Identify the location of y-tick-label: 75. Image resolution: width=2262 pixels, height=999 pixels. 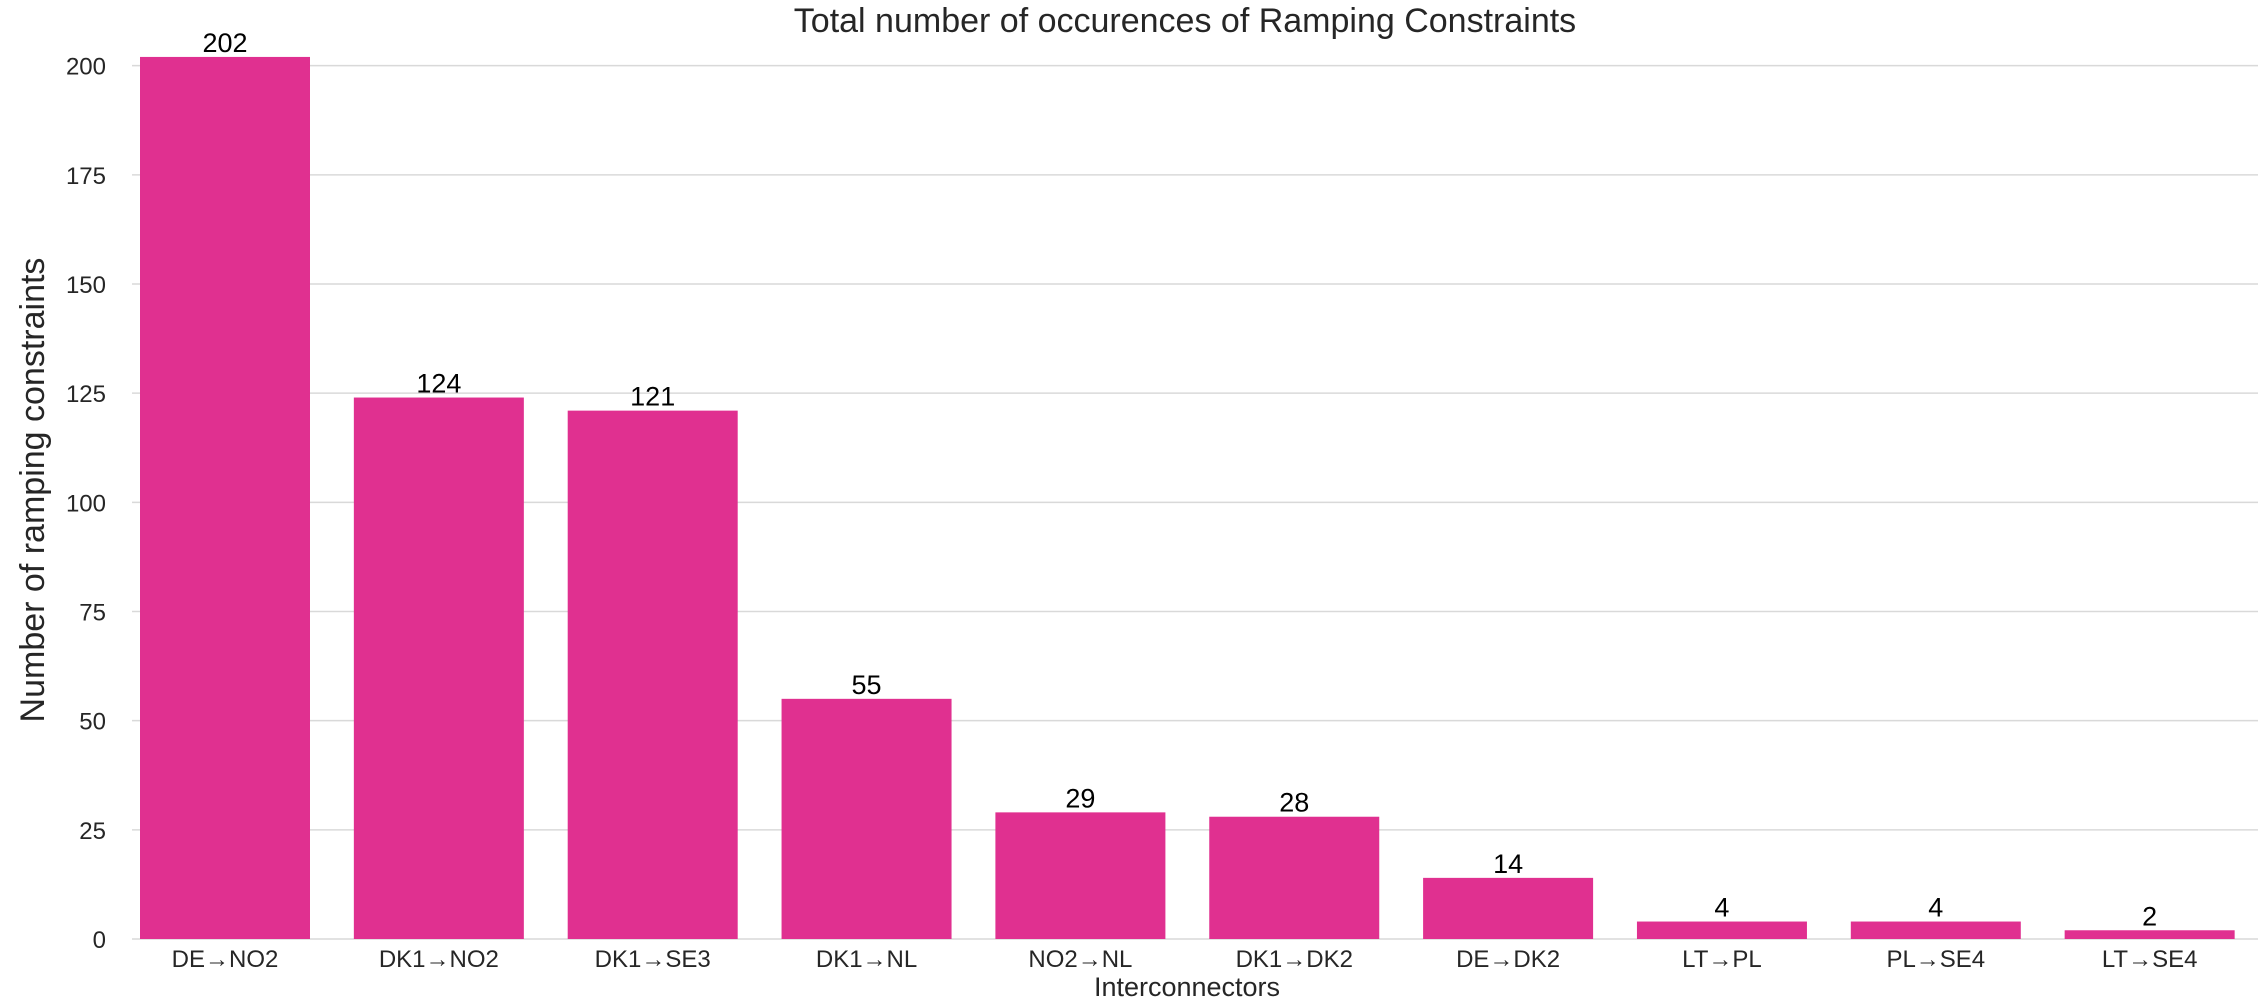
(92, 613).